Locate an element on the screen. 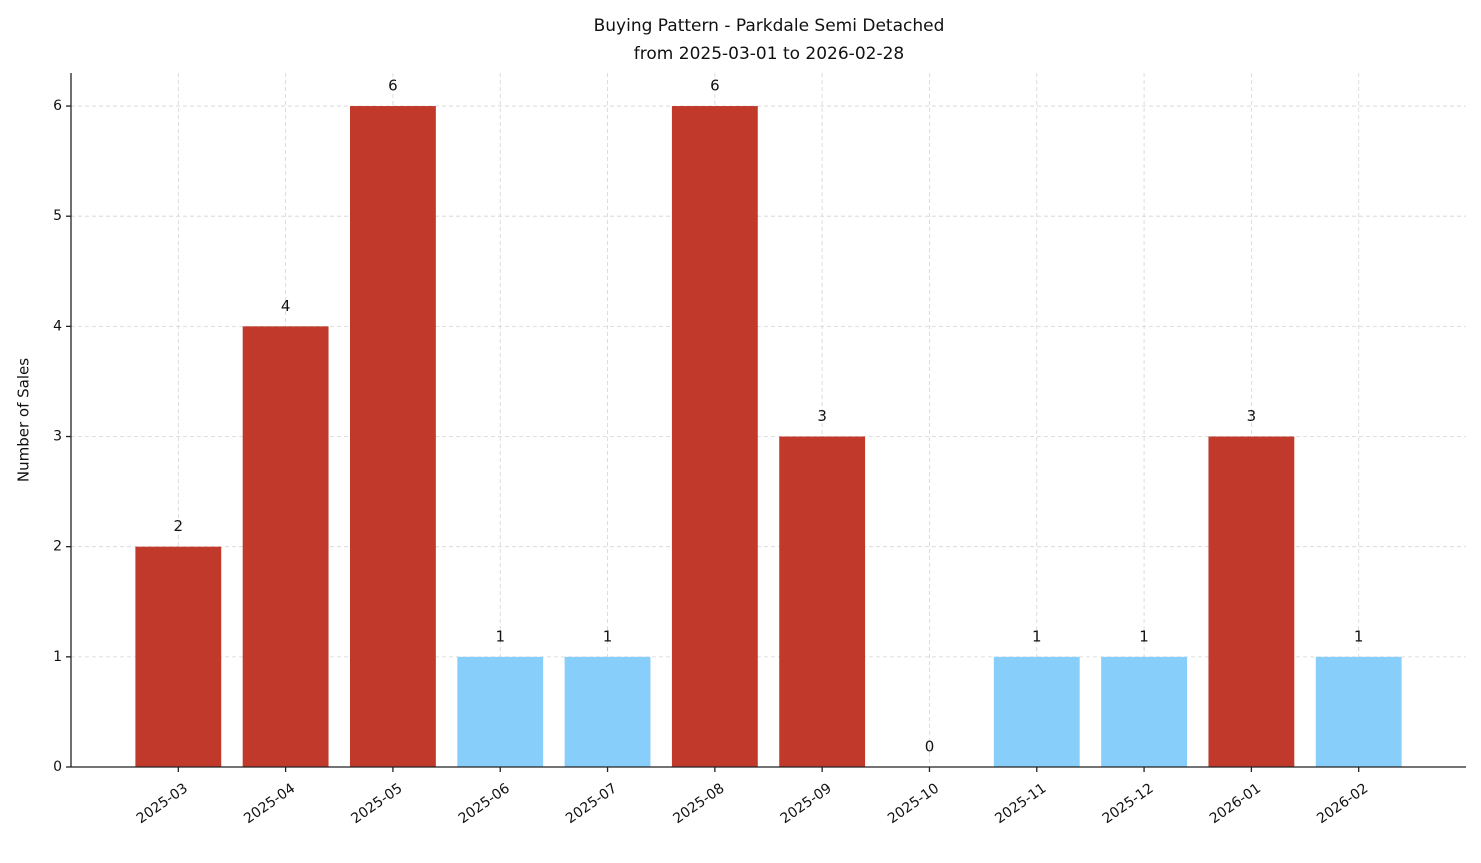 This screenshot has height=863, width=1481. y-tick-label: 5 is located at coordinates (57, 216).